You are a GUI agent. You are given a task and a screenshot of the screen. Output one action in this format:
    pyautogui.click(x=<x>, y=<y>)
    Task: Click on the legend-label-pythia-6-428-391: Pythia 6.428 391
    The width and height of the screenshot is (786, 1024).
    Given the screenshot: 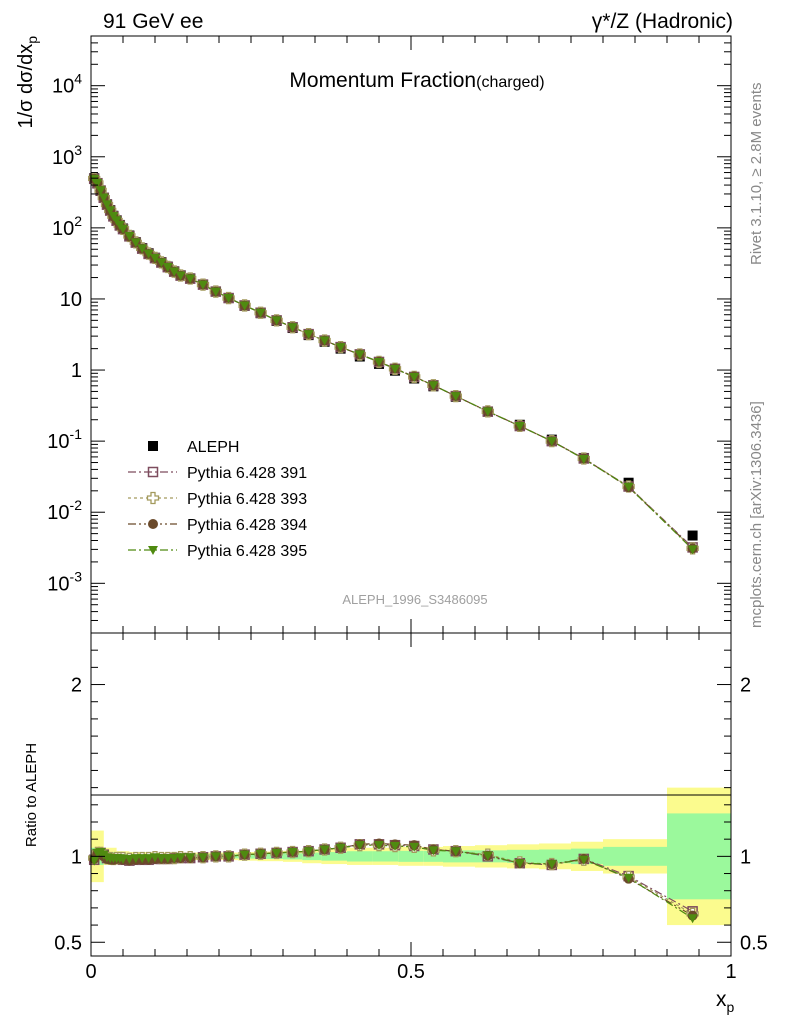 What is the action you would take?
    pyautogui.click(x=247, y=473)
    